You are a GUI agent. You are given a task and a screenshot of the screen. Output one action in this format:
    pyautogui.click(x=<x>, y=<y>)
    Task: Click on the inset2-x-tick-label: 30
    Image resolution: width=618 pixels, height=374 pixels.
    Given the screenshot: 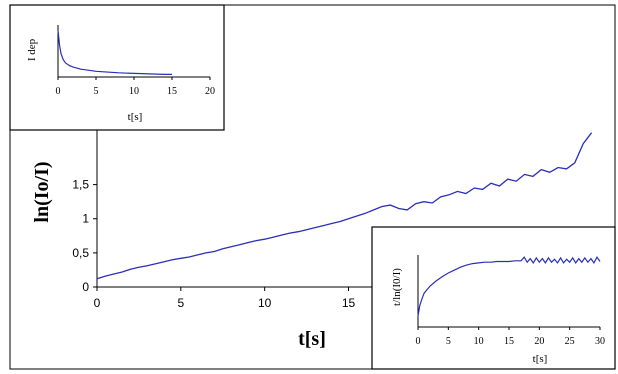 What is the action you would take?
    pyautogui.click(x=600, y=341)
    